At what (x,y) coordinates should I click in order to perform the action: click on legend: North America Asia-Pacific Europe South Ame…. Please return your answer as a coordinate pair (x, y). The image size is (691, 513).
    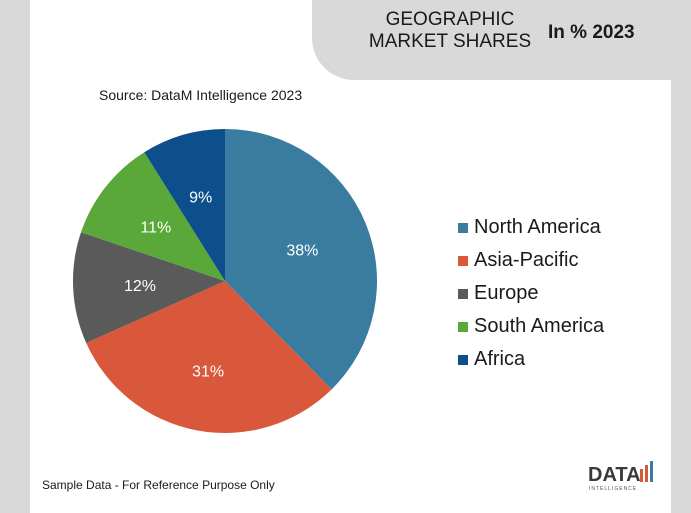
    Looking at the image, I should click on (531, 293).